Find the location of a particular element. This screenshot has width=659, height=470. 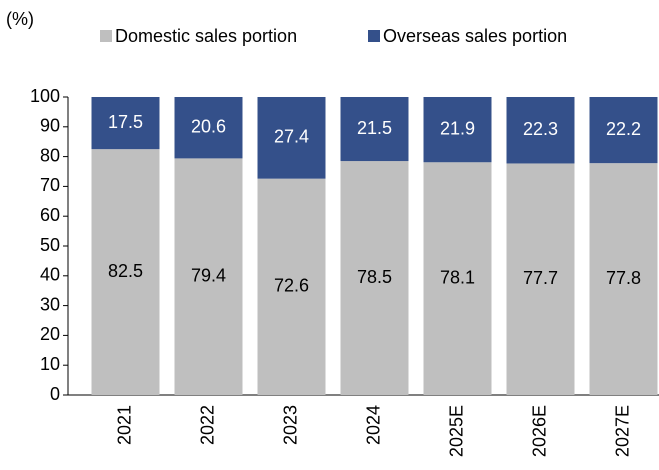

x-tick-label: 2024 is located at coordinates (373, 425).